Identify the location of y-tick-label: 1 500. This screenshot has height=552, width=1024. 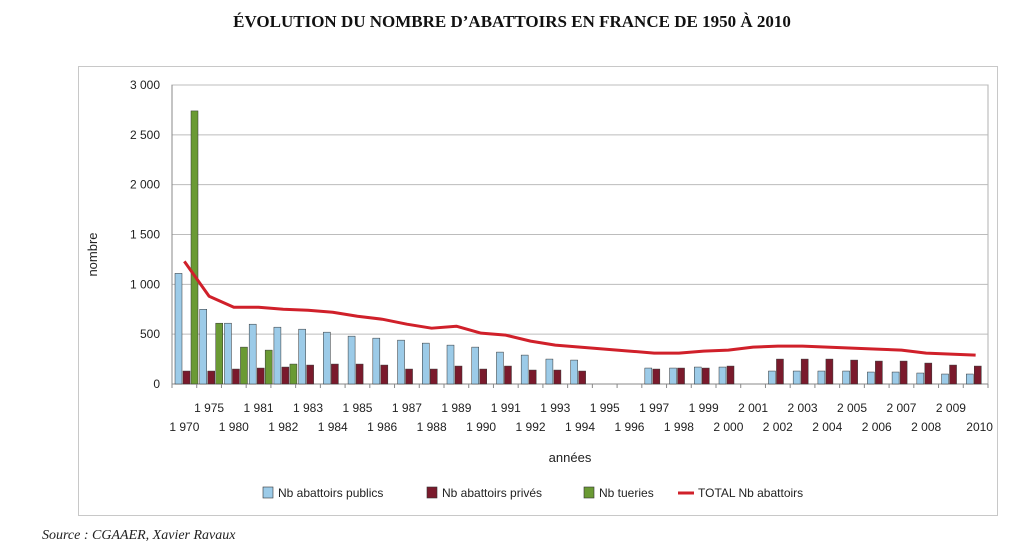
(145, 235).